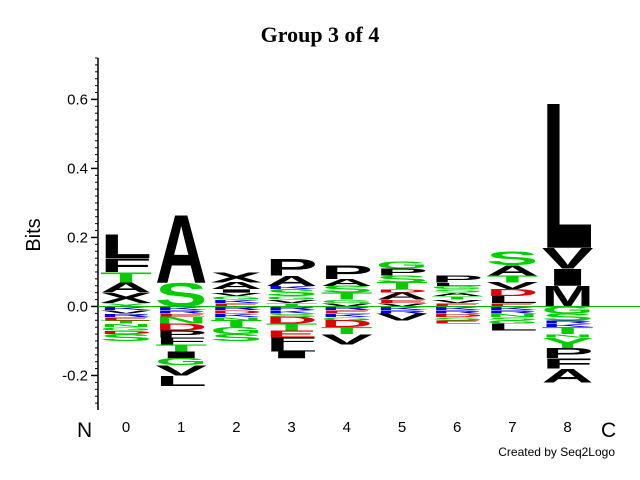 The width and height of the screenshot is (640, 480). Describe the element at coordinates (126, 298) in the screenshot. I see `logo-letter: X` at that location.